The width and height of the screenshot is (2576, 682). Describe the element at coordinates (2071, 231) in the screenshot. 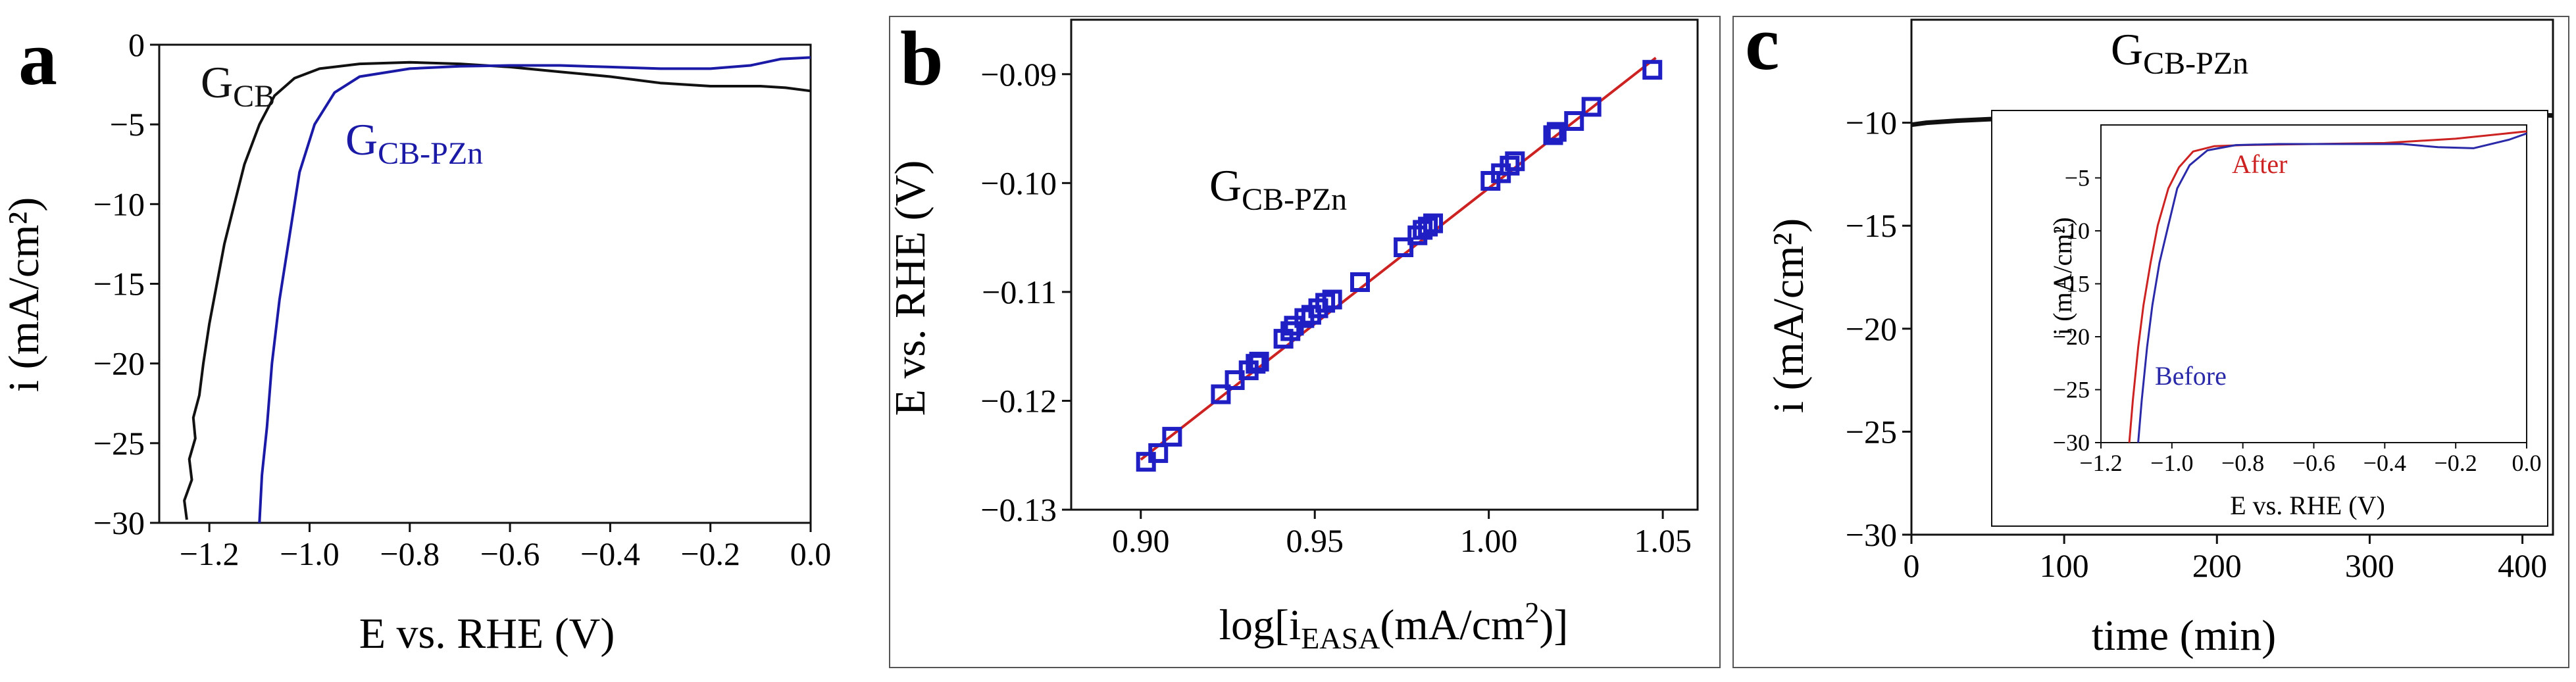

I see `inset-ytick-label: −10` at that location.